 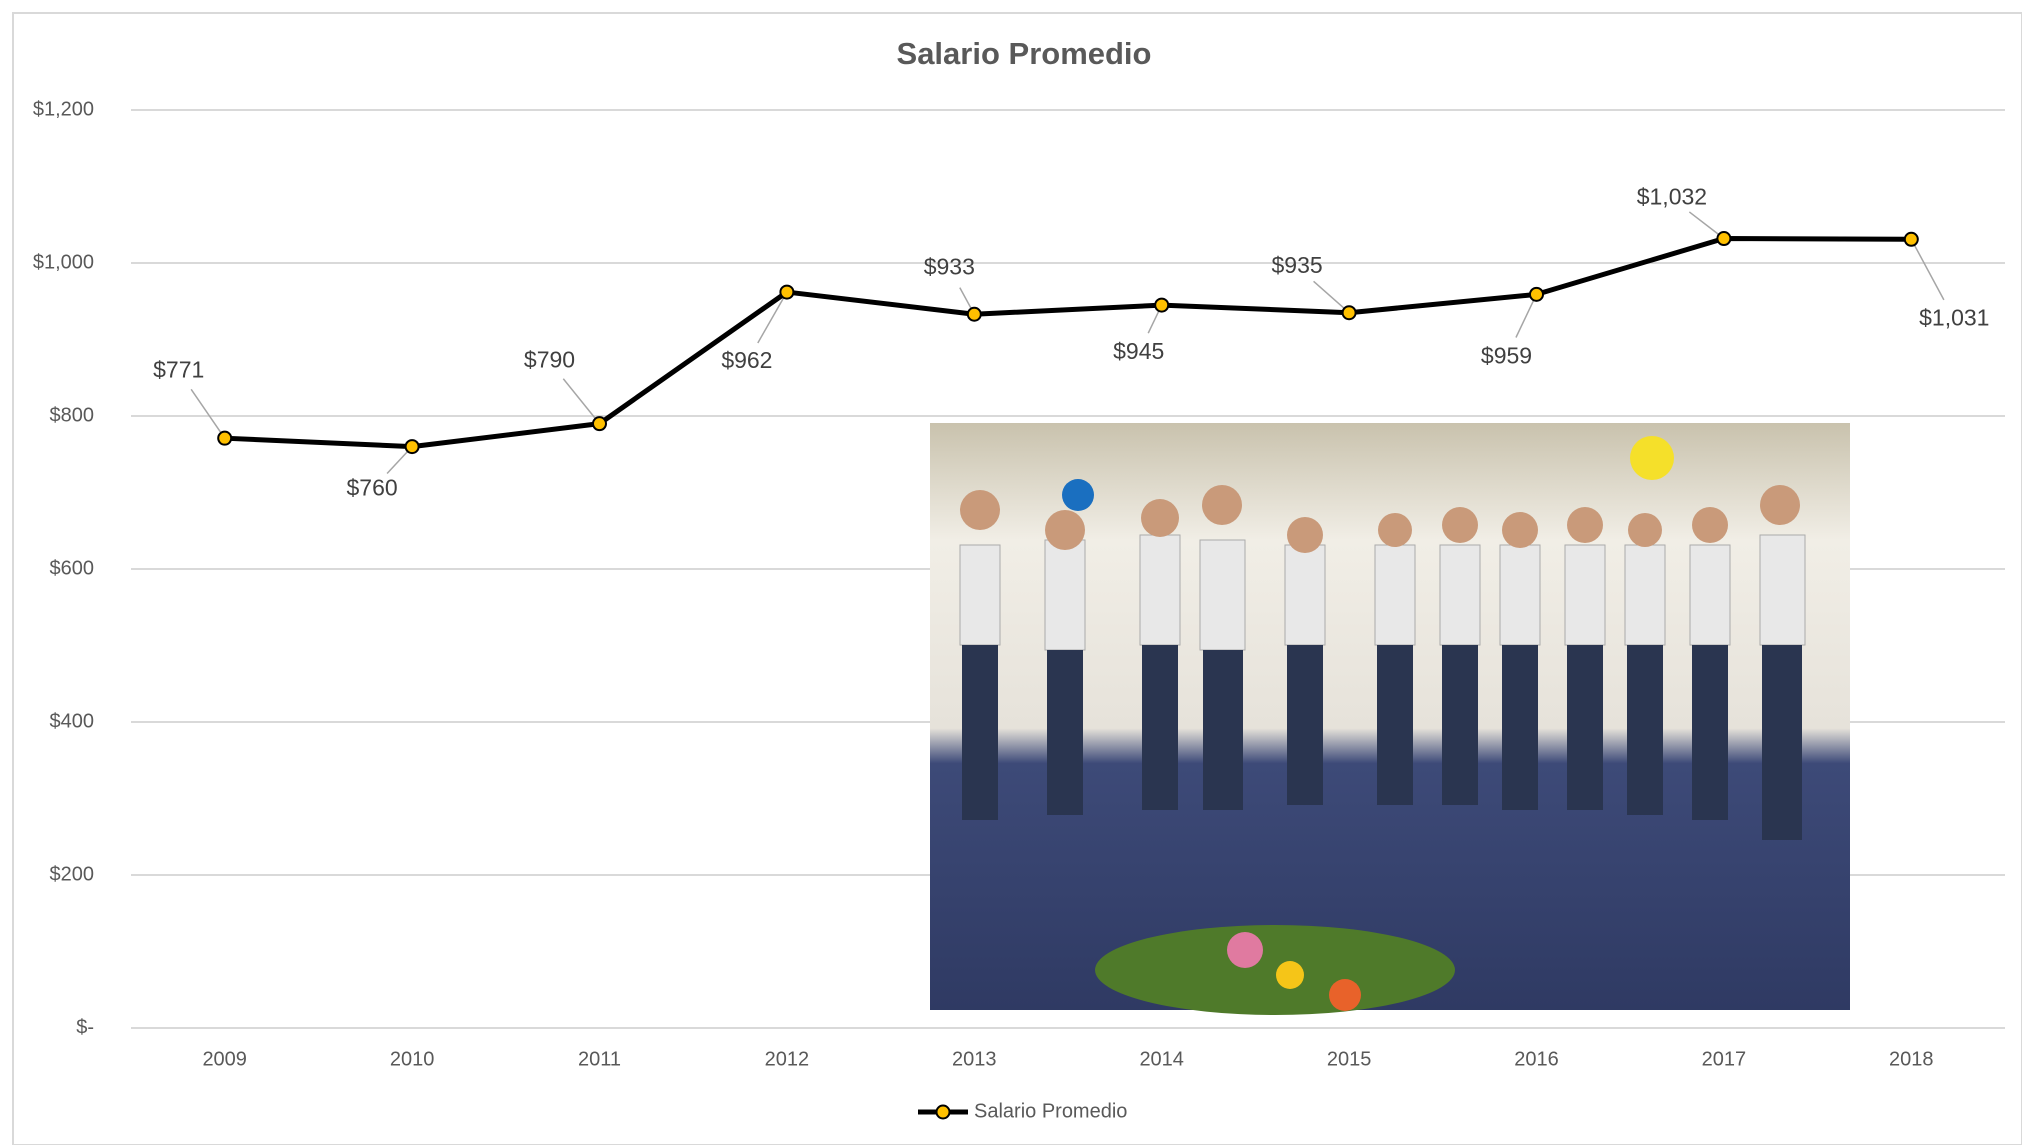 I want to click on x-tick-label: 2017, so click(x=1724, y=1059).